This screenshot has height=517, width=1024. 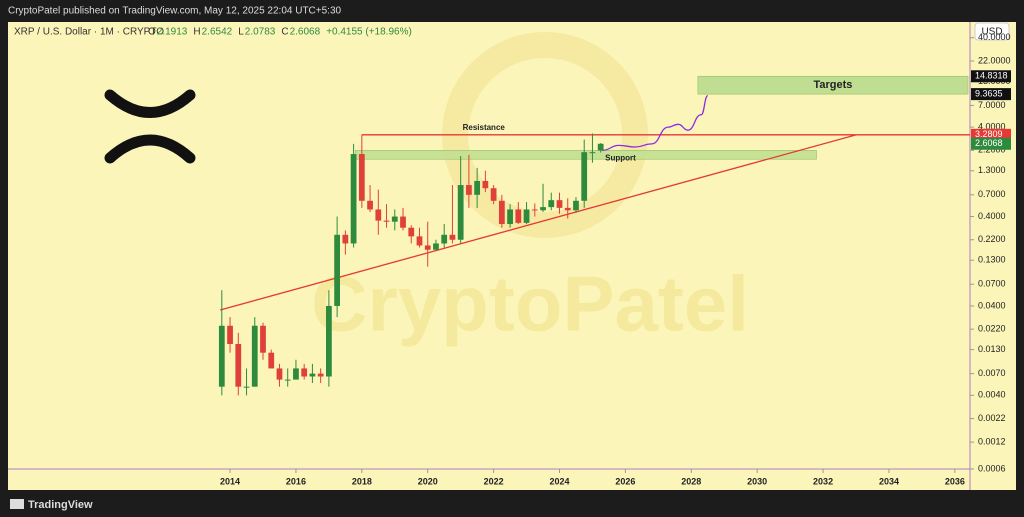 What do you see at coordinates (284, 32) in the screenshot?
I see `legend-key: C` at bounding box center [284, 32].